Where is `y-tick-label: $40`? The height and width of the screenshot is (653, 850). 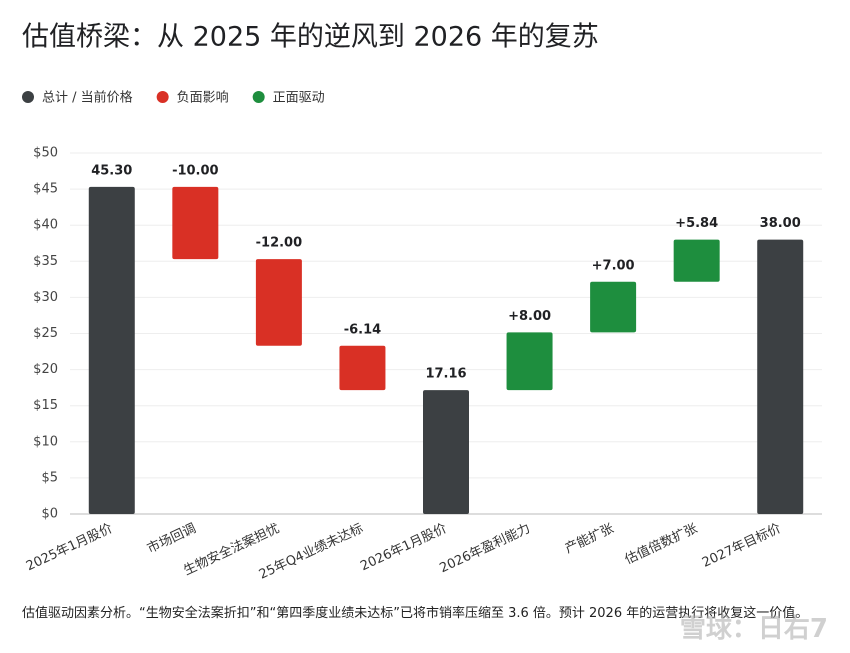 y-tick-label: $40 is located at coordinates (45, 225).